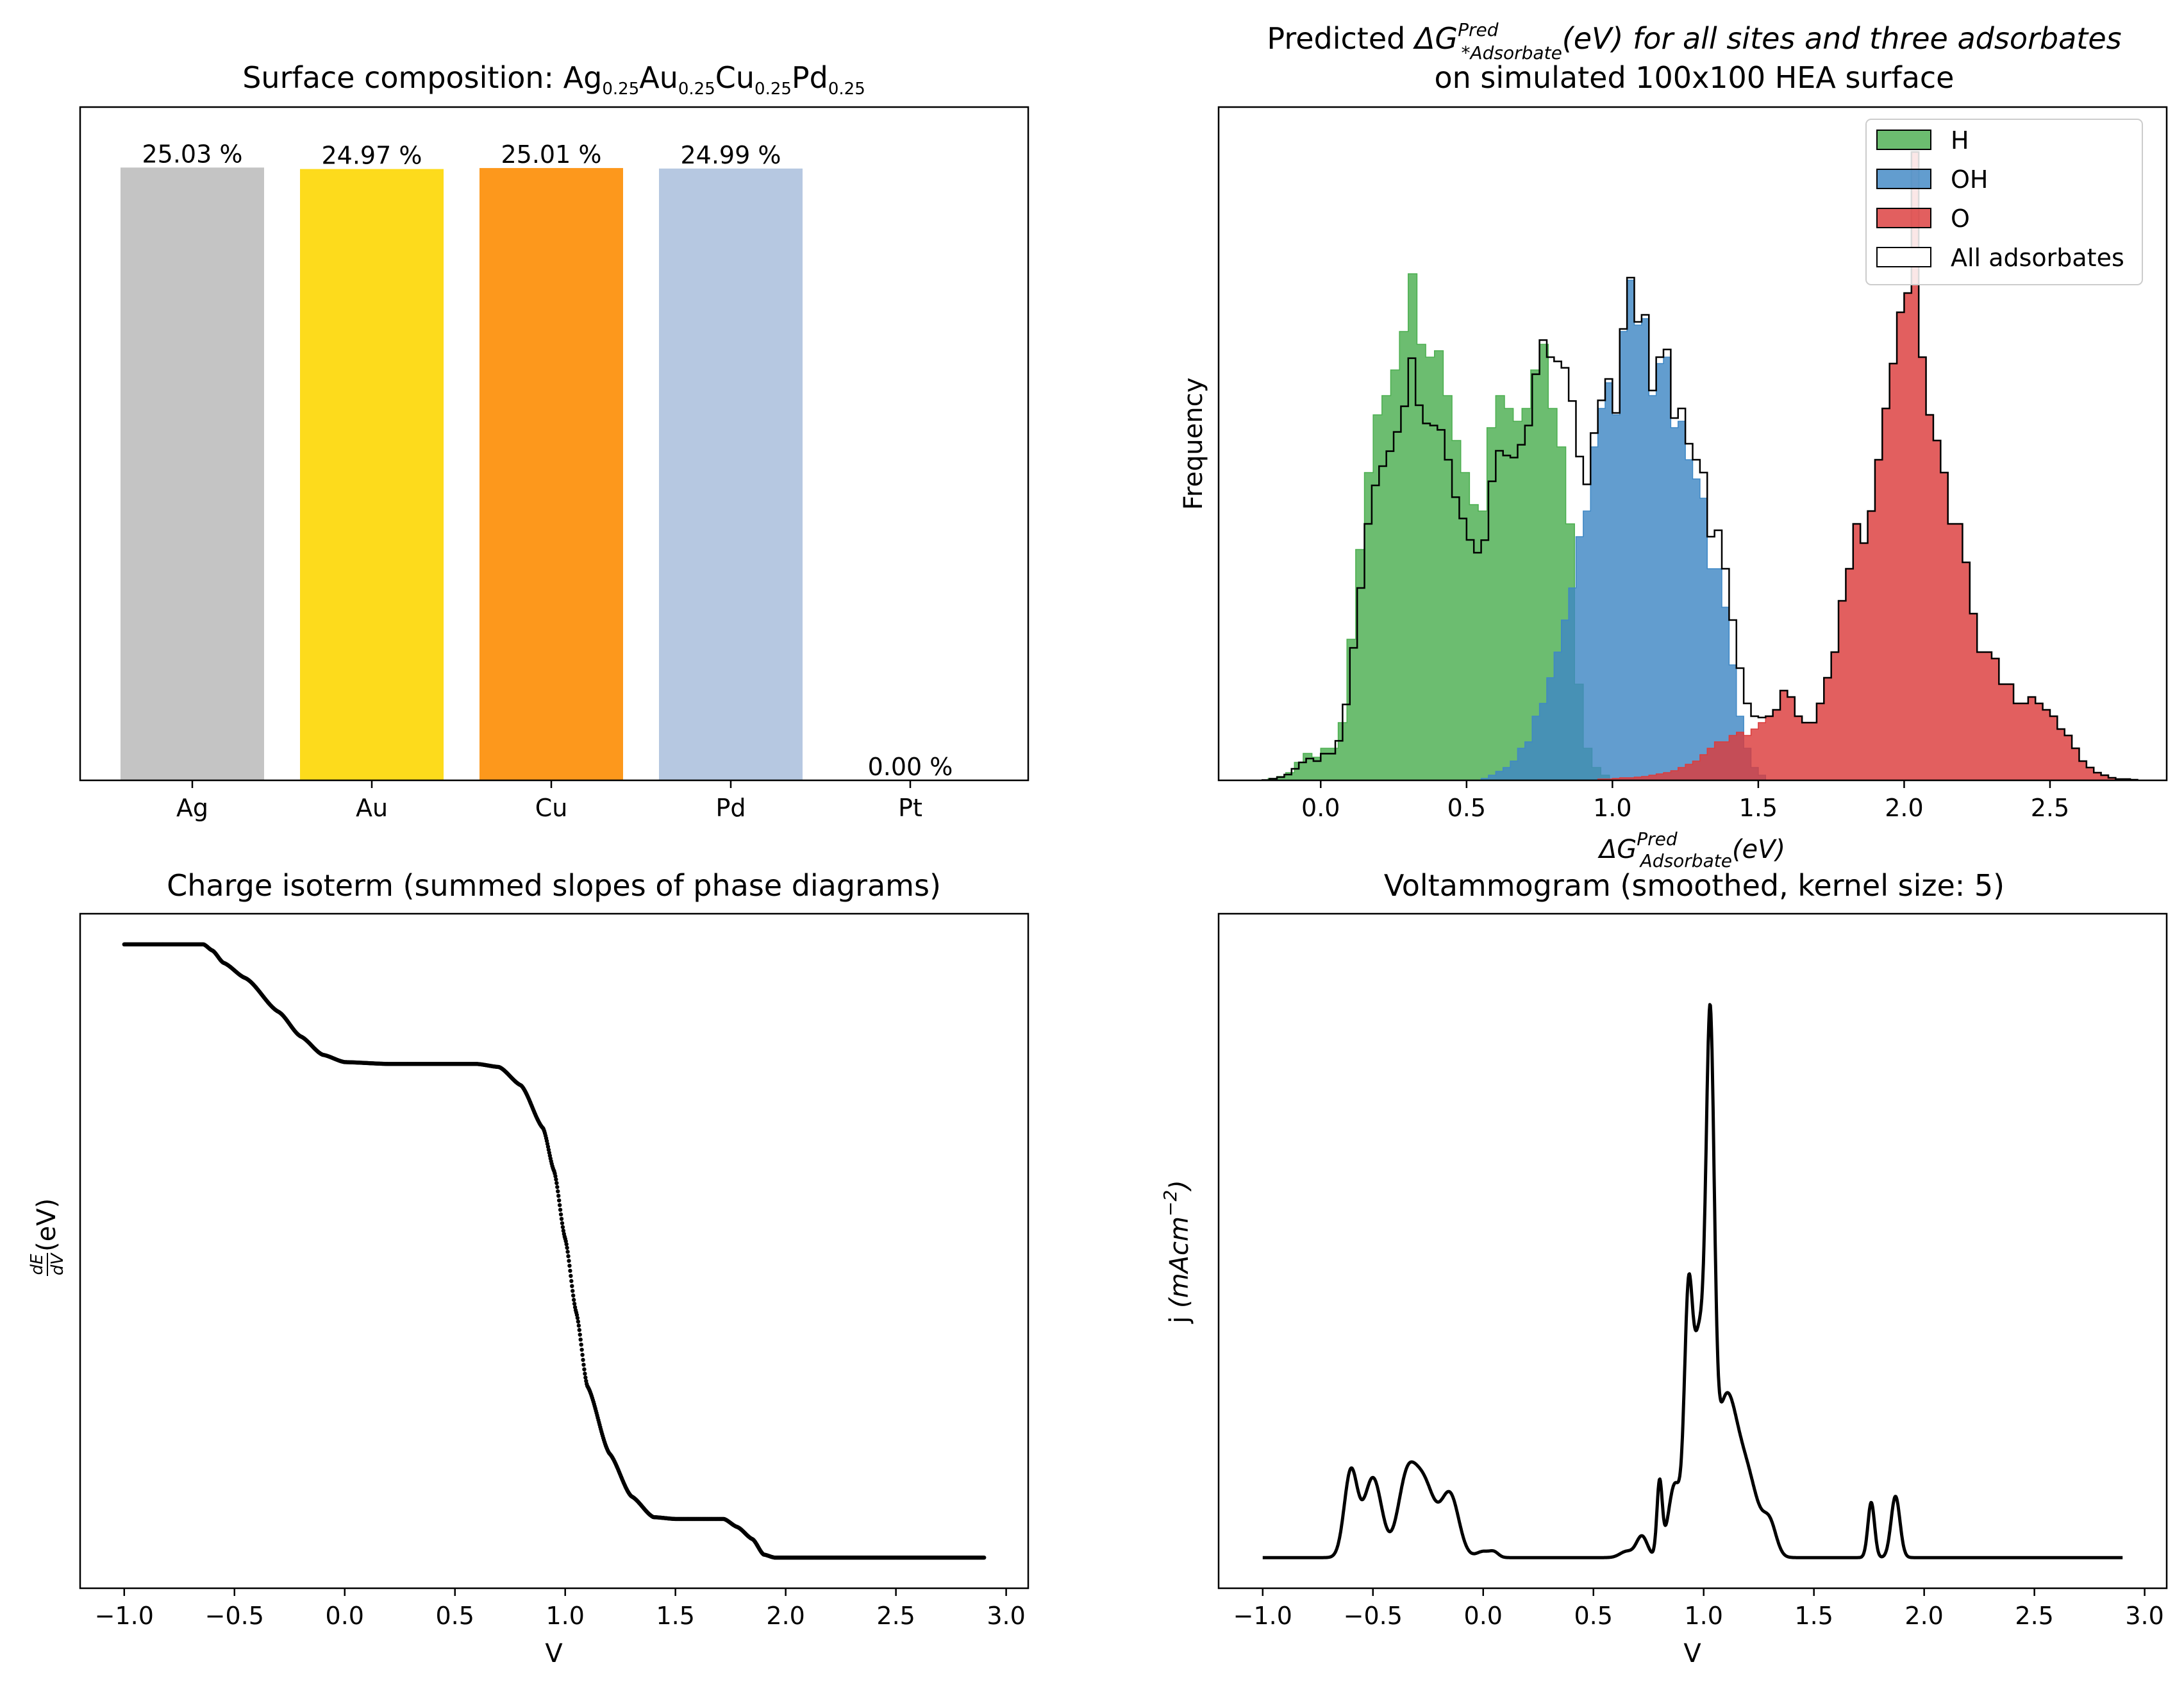 Image resolution: width=2184 pixels, height=1687 pixels. I want to click on bar-au, so click(372, 475).